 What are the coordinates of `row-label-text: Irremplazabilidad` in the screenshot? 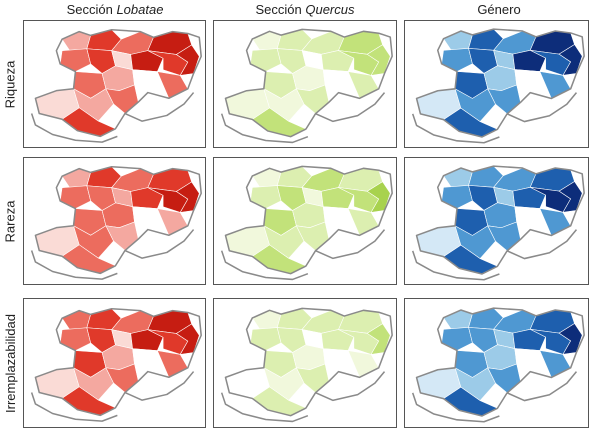 It's located at (10, 363).